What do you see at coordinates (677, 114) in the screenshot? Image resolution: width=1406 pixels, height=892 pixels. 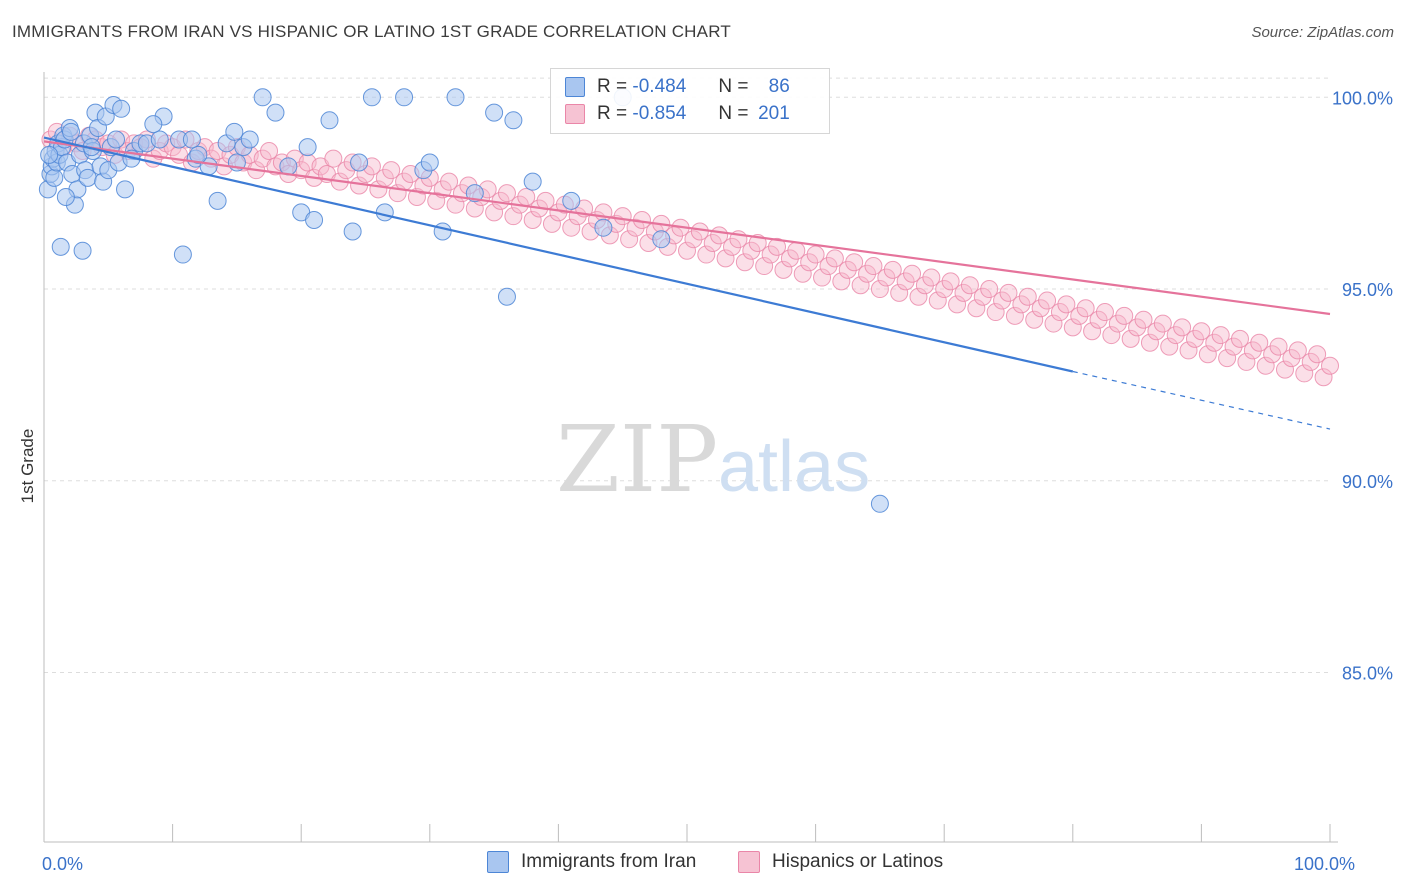 I see `legend-row-hispanic: R = -0.854 N = 201` at bounding box center [677, 114].